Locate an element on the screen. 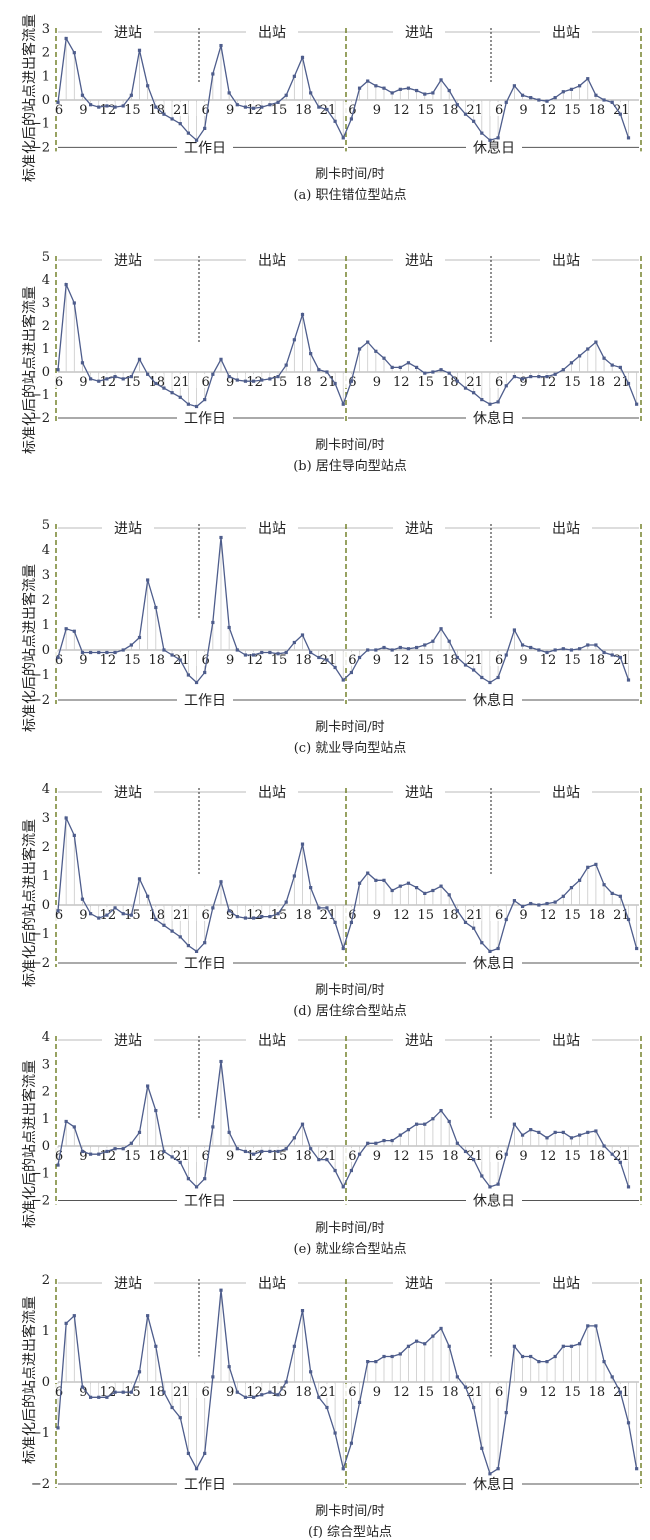  chart-caption: (c) 就业导向型站点 is located at coordinates (350, 748).